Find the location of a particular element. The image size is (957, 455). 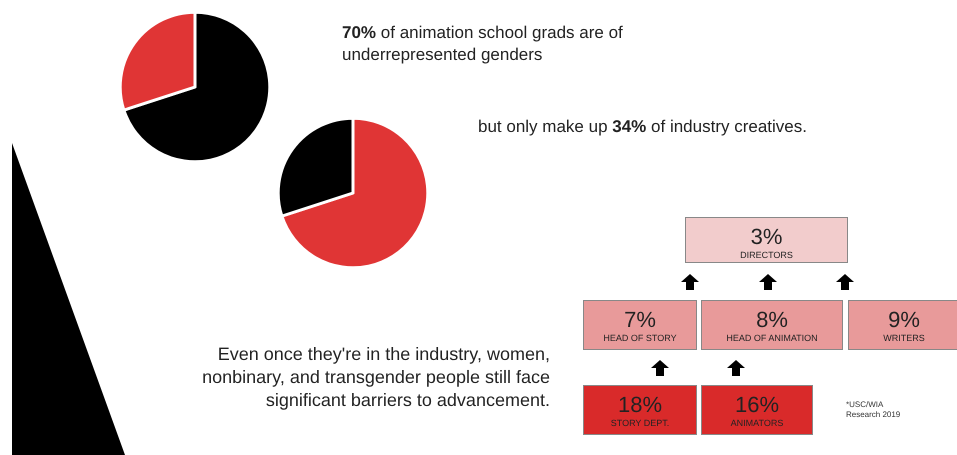

data-label: 7% is located at coordinates (640, 320).